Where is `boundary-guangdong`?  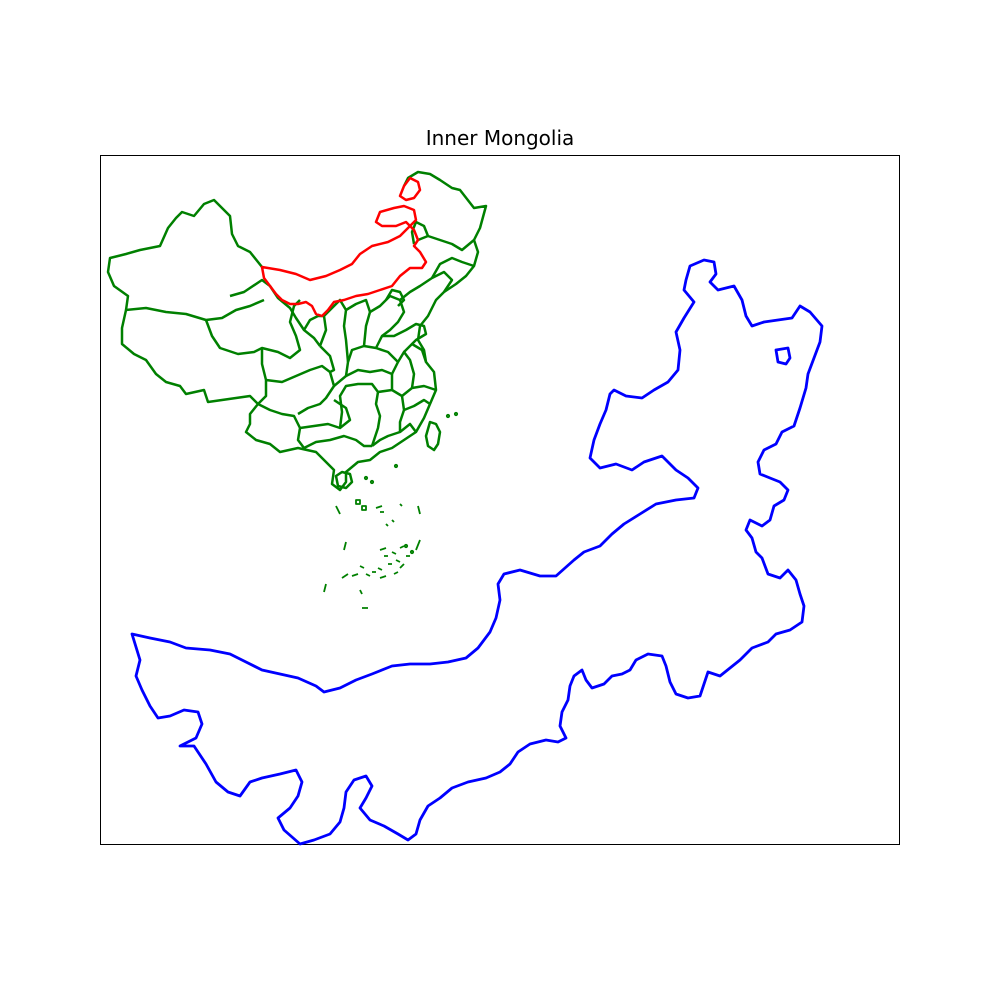 boundary-guangdong is located at coordinates (394, 434).